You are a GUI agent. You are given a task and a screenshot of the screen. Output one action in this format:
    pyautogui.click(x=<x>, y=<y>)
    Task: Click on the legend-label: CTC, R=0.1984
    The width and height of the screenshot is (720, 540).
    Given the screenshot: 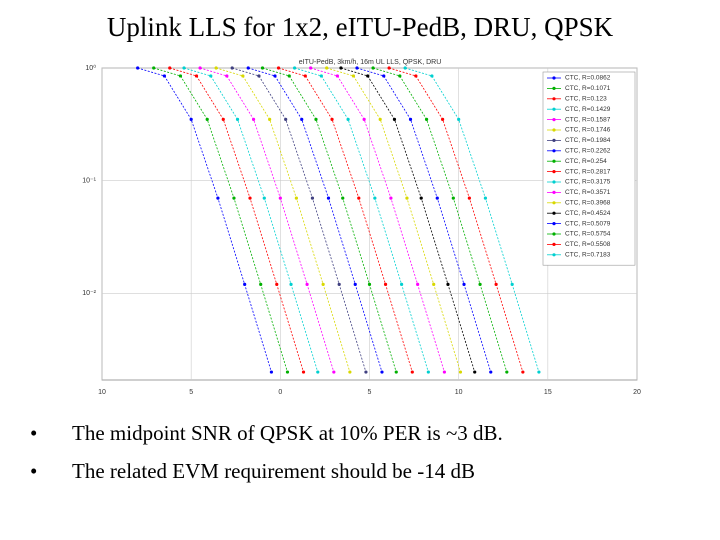 What is the action you would take?
    pyautogui.click(x=588, y=140)
    